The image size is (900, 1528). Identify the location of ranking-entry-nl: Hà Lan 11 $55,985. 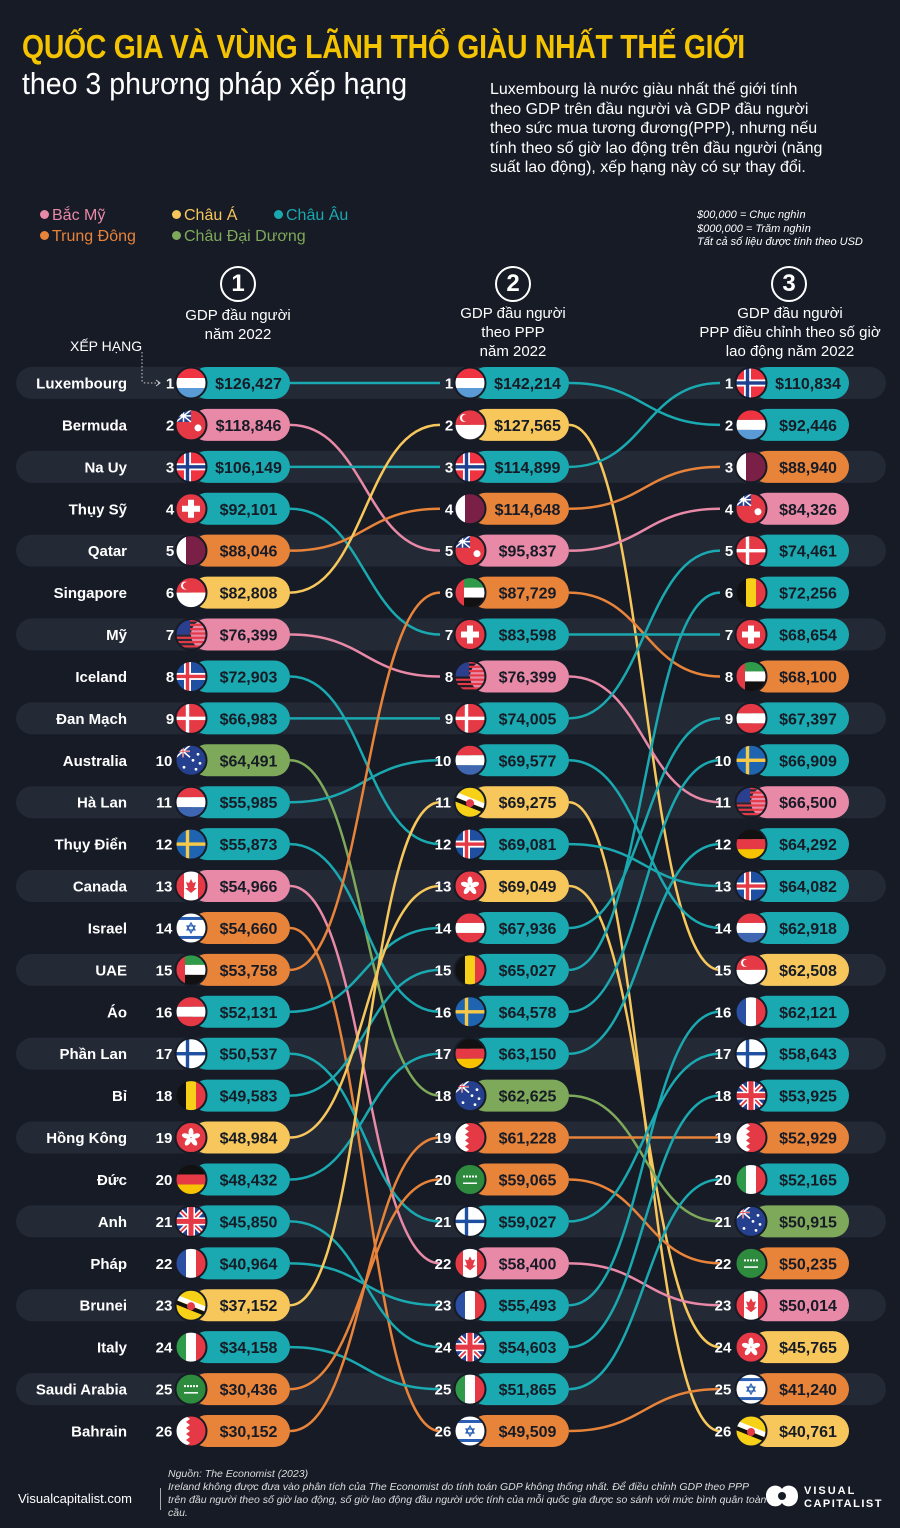
(183, 802).